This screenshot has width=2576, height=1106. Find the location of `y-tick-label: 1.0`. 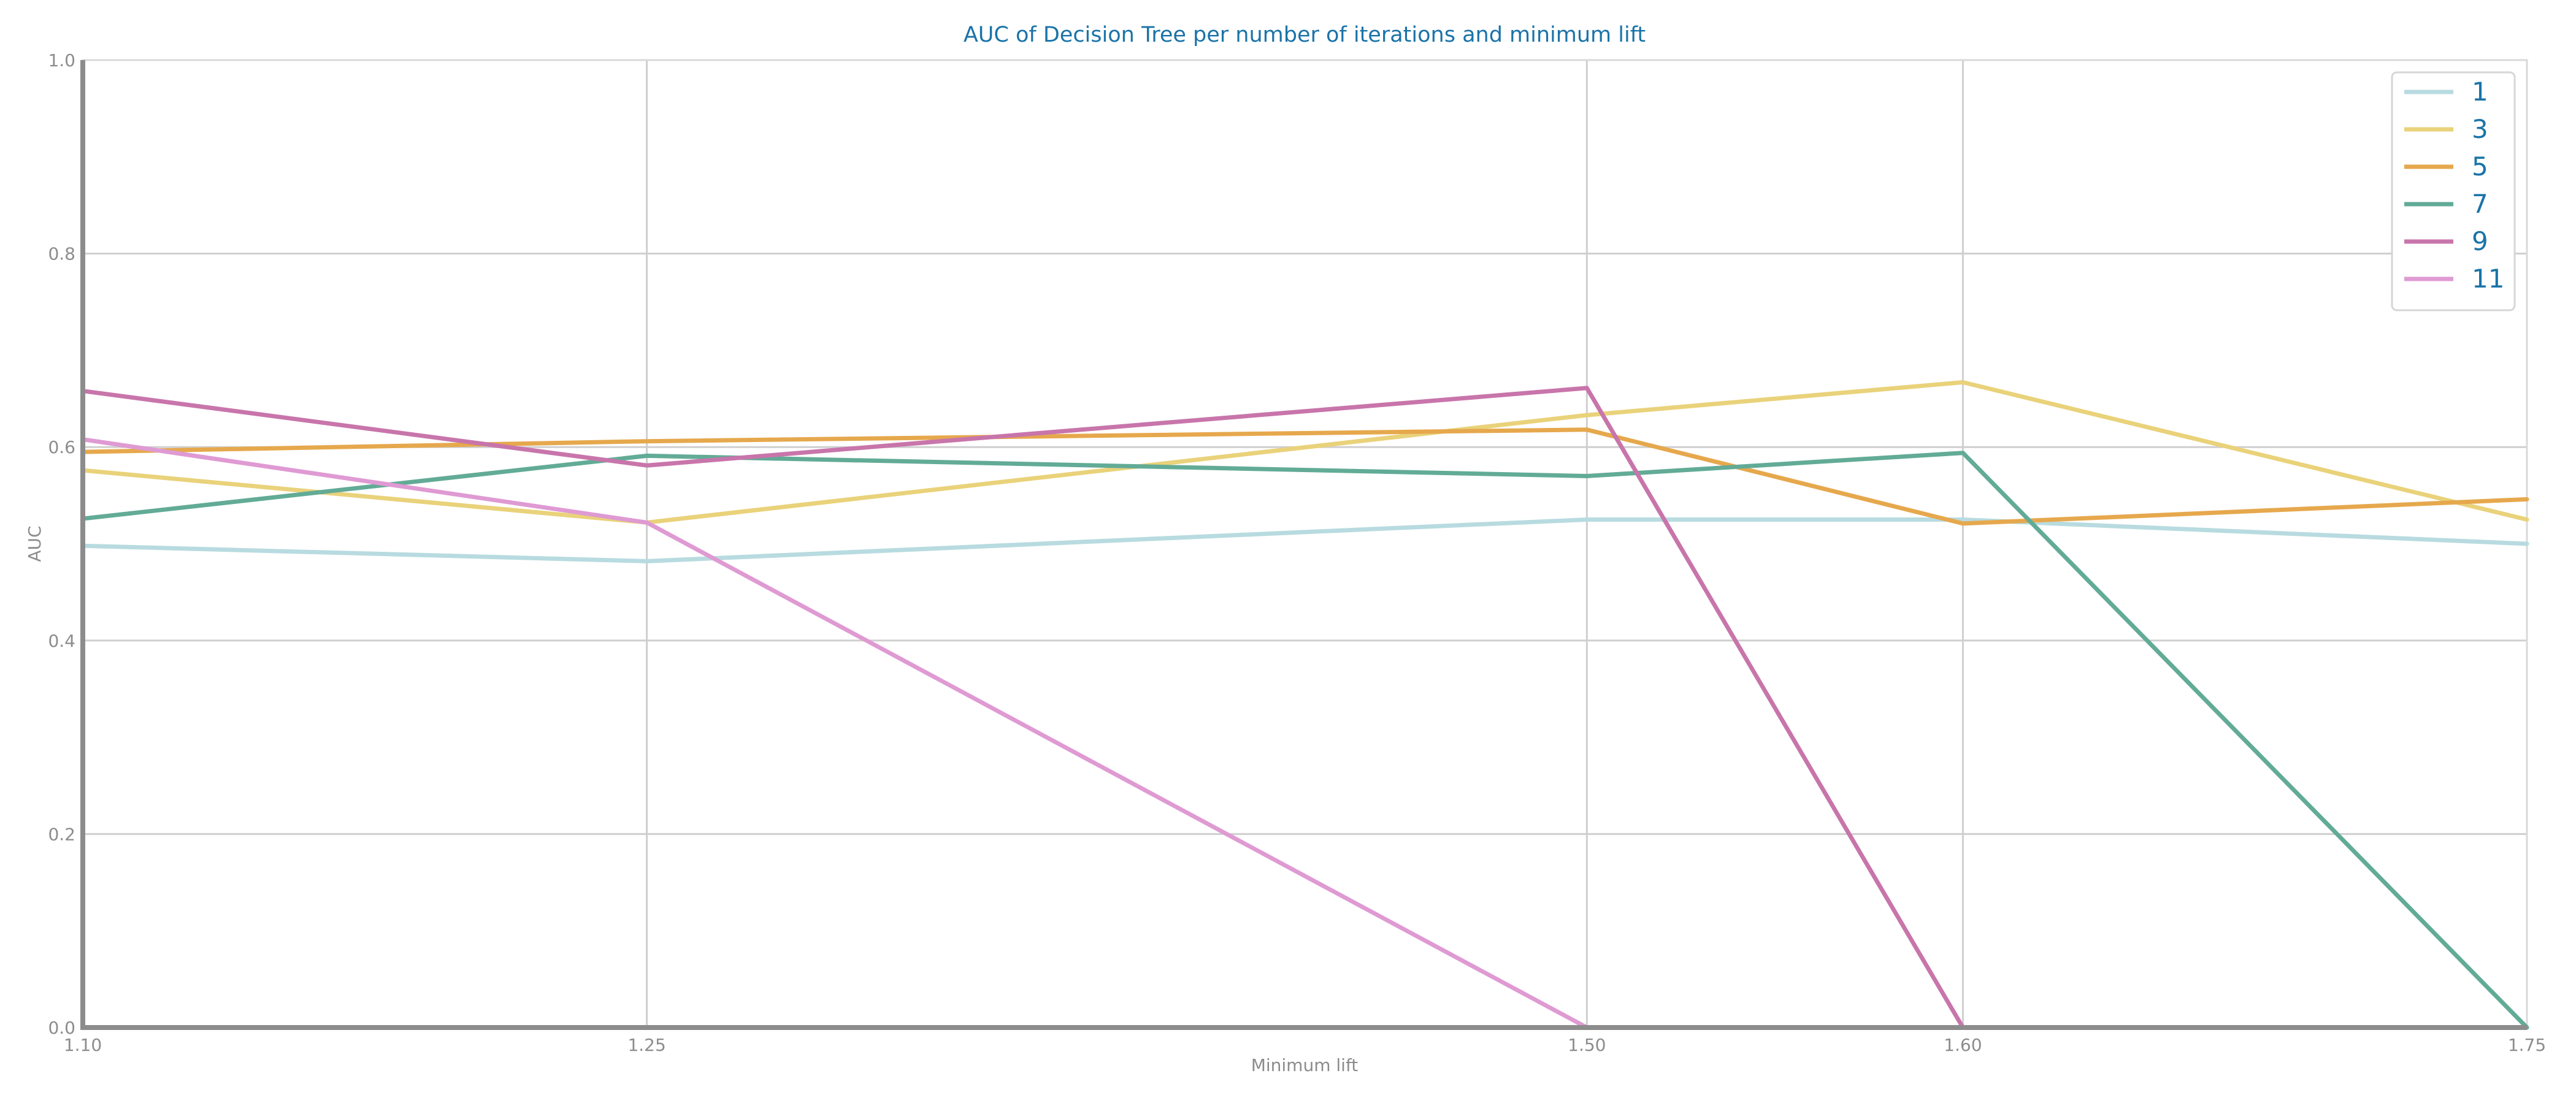

y-tick-label: 1.0 is located at coordinates (61, 60).